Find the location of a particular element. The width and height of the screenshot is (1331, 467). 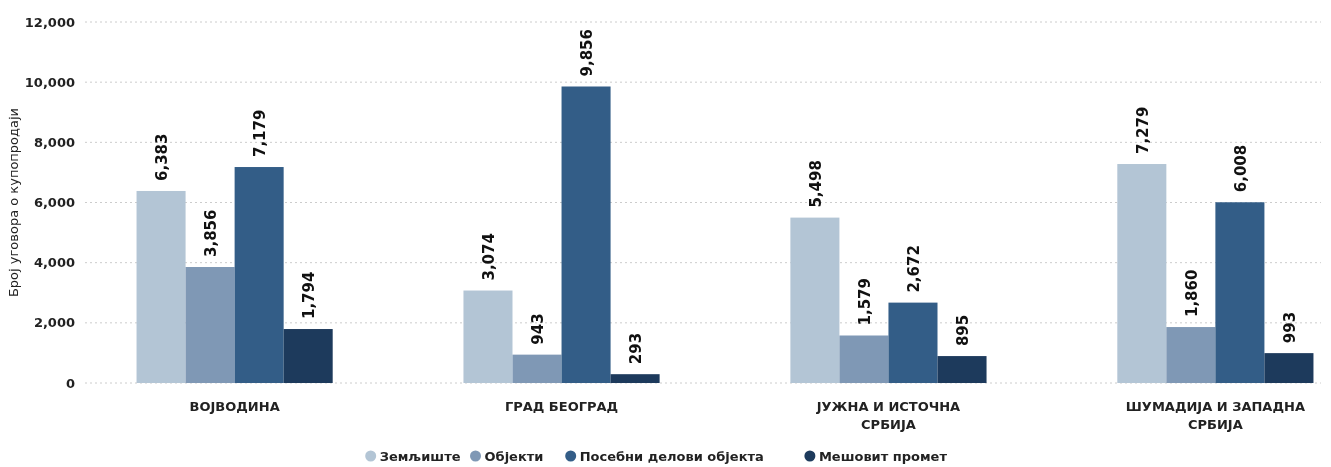

data-label: 2,672 is located at coordinates (913, 269).